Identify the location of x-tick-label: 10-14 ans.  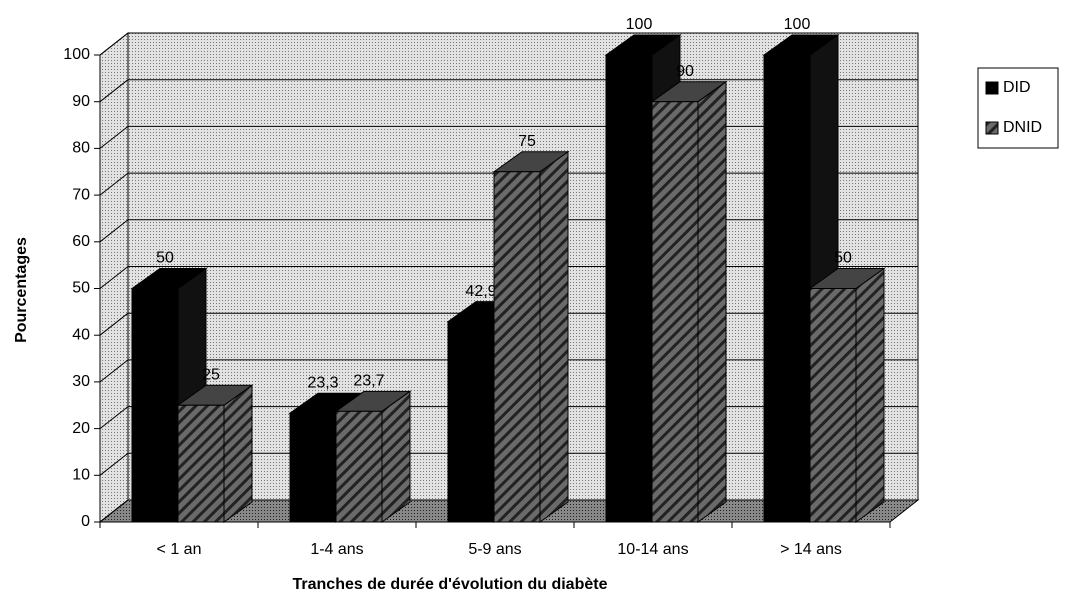
(652, 549).